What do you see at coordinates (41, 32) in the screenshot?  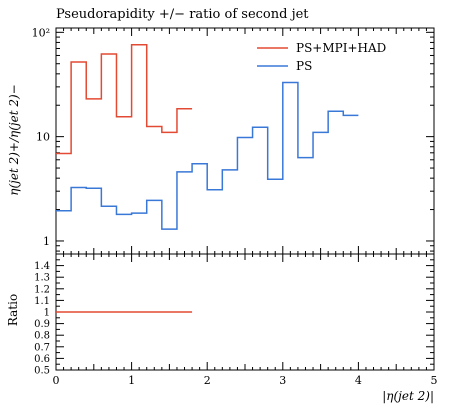 I see `main-y-tick-label: 10²` at bounding box center [41, 32].